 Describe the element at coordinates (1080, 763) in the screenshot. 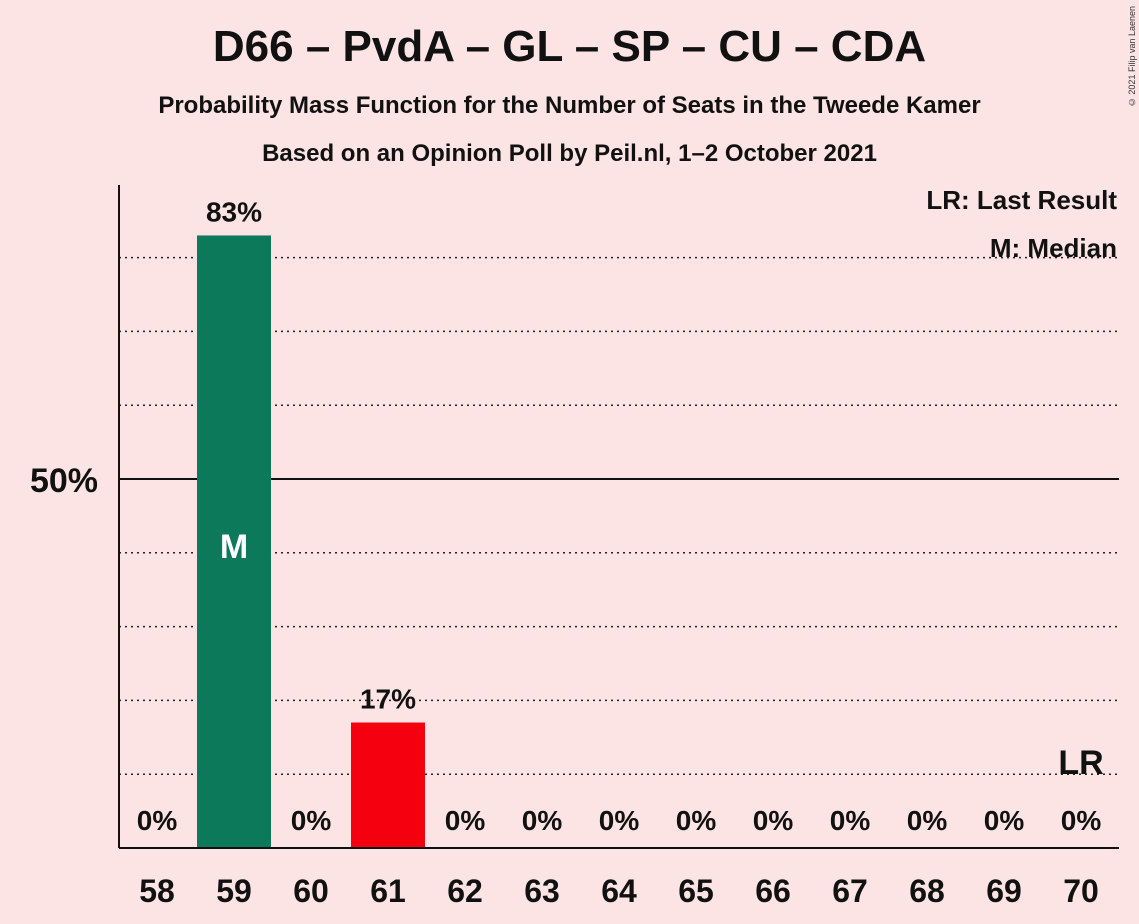

I see `last-result-marker: LR` at that location.